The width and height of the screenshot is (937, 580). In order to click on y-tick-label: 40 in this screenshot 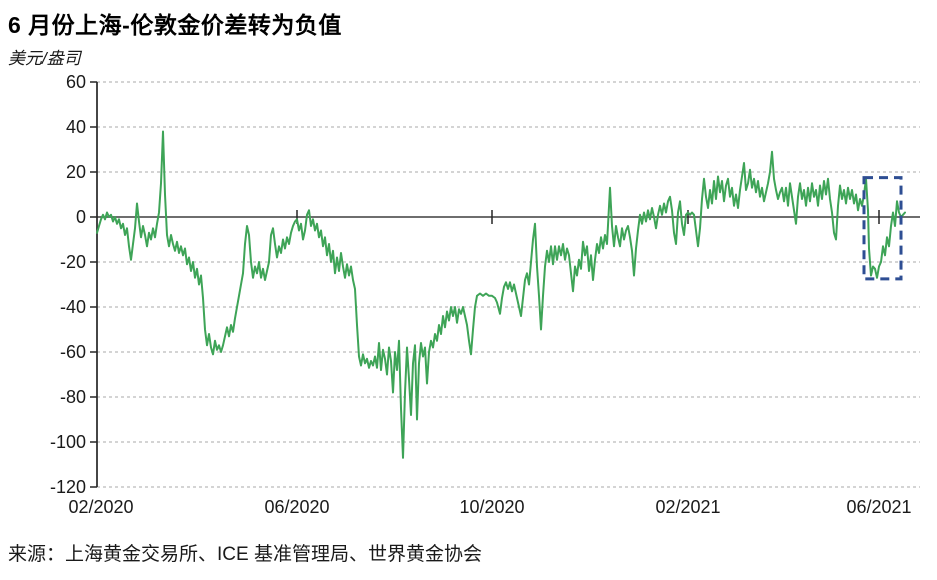, I will do `click(76, 127)`.